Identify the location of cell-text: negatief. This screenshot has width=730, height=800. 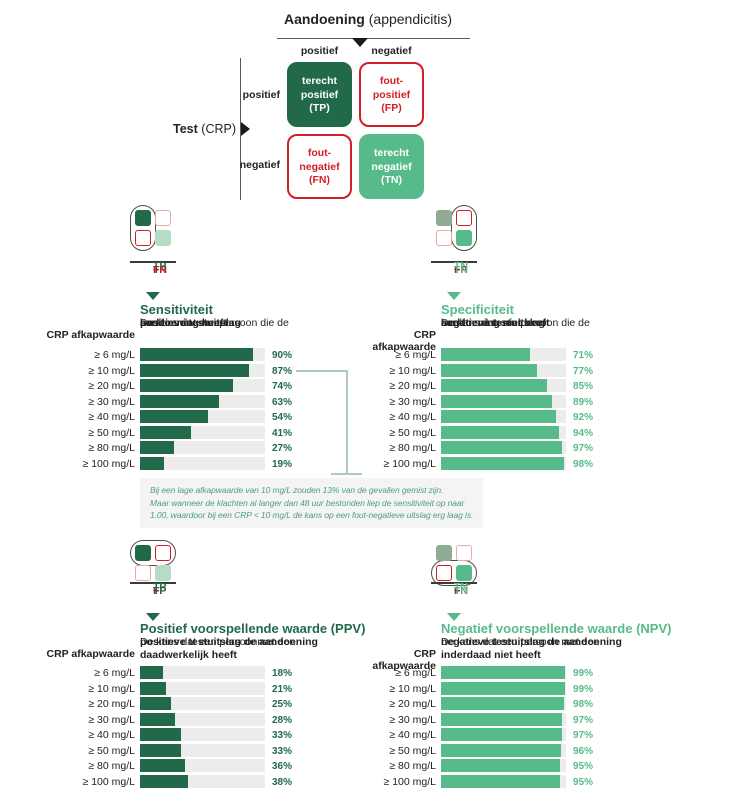
(391, 166).